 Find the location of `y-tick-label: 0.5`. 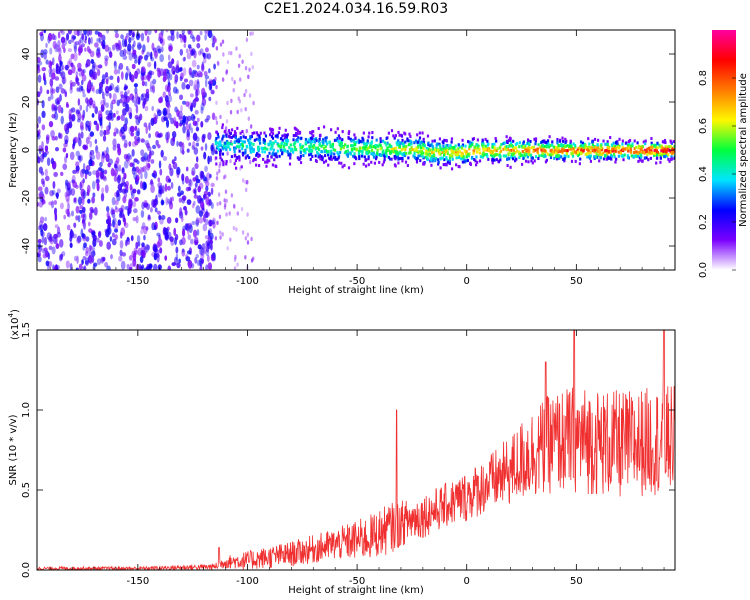

y-tick-label: 0.5 is located at coordinates (26, 490).